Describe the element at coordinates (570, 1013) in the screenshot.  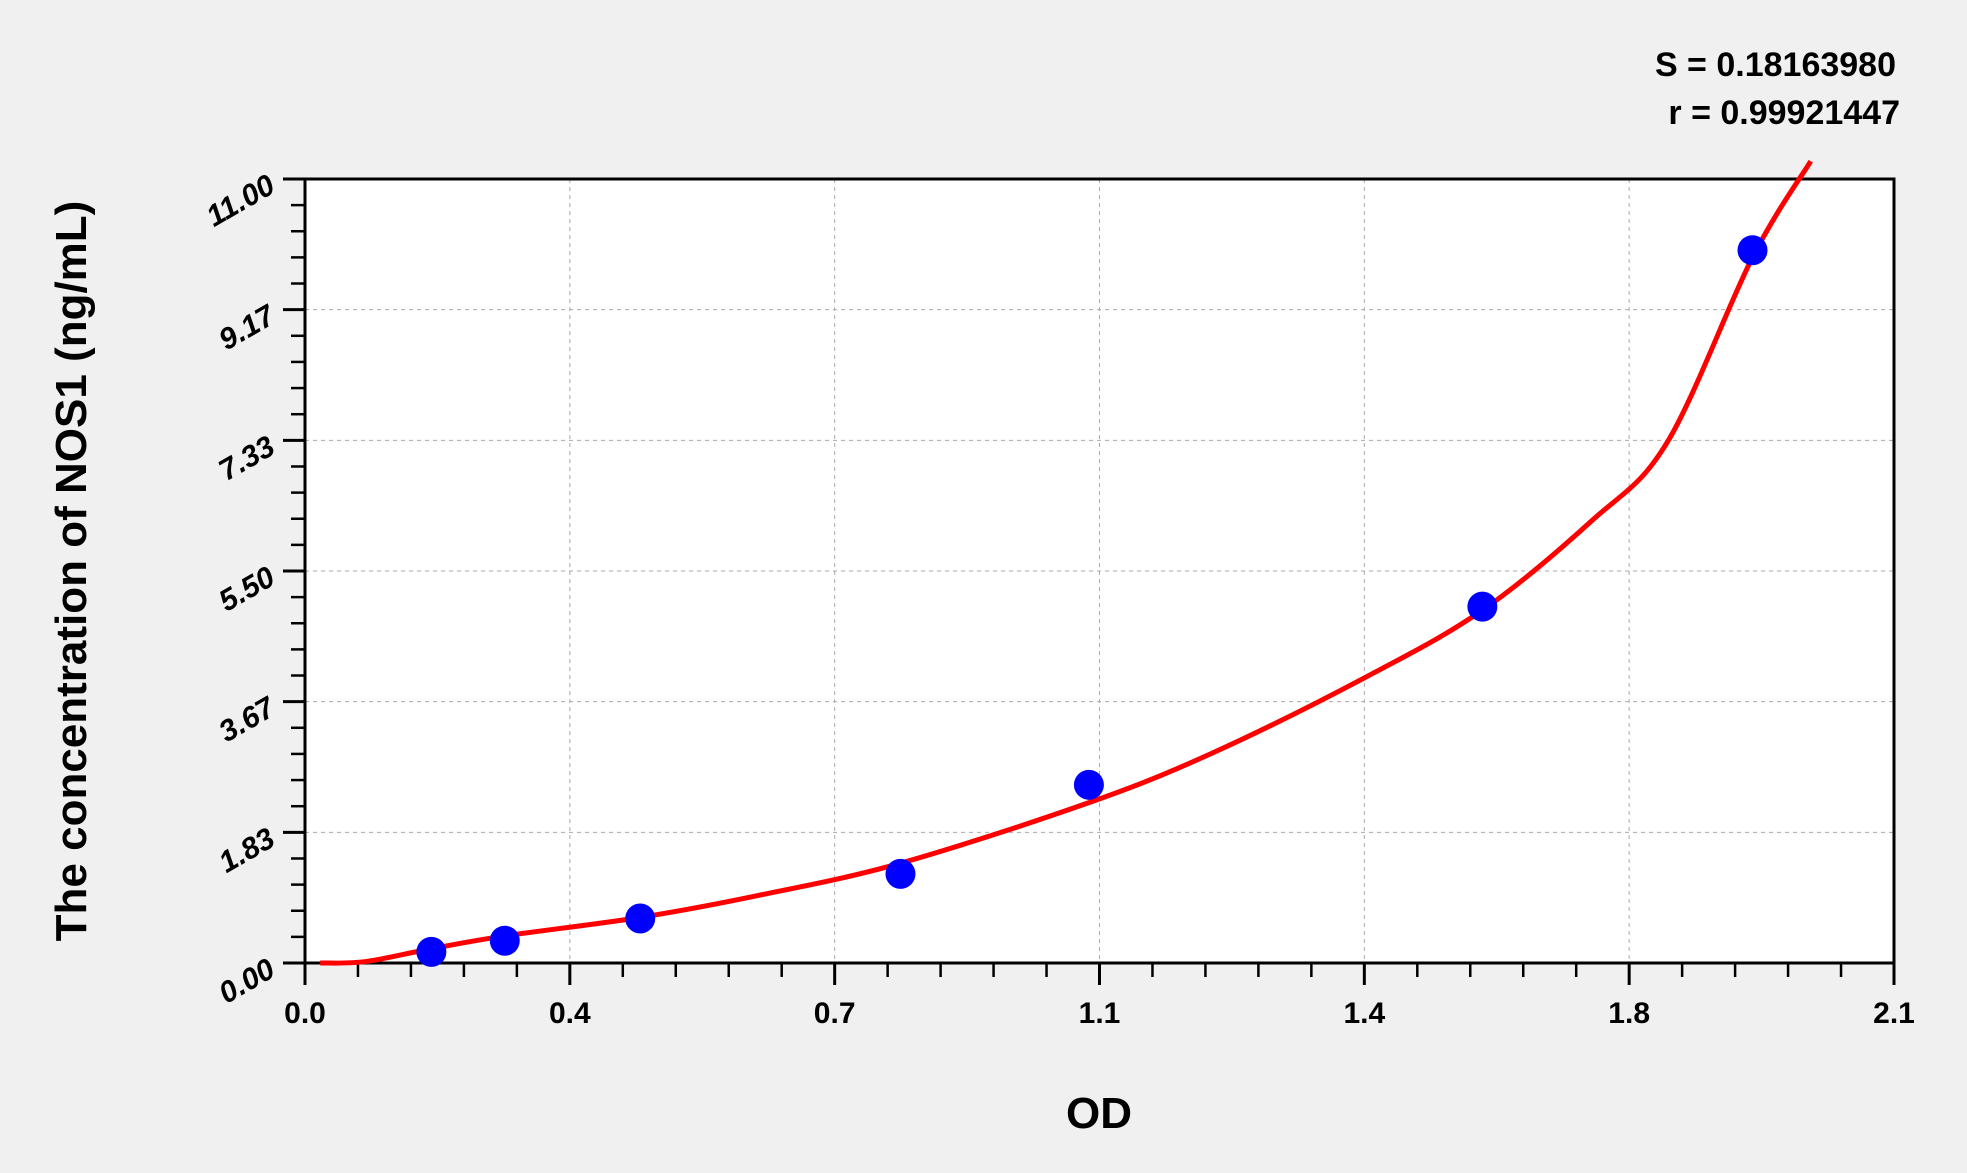
I see `x-tick-label: 0.4` at that location.